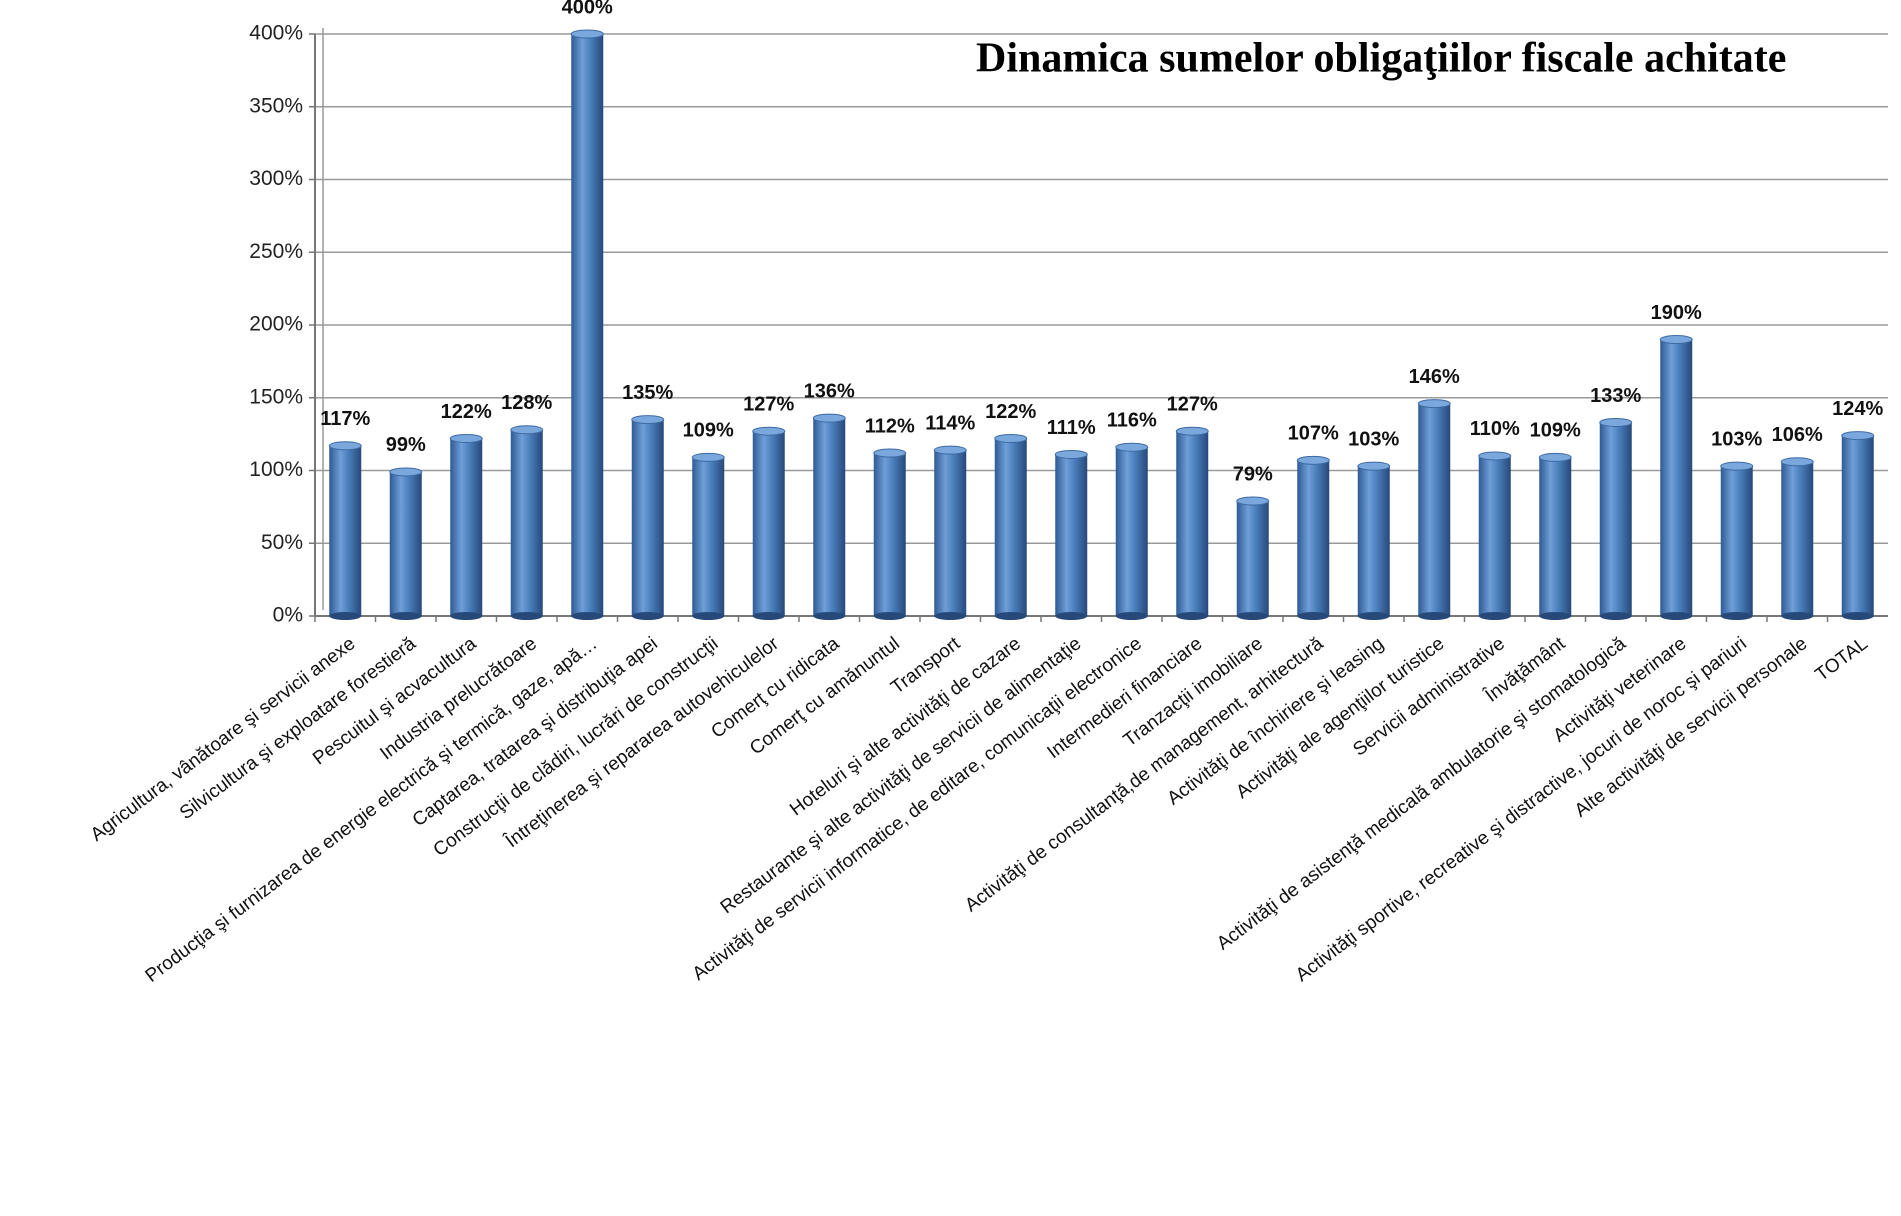 Image resolution: width=1901 pixels, height=1216 pixels. I want to click on value-label: 110%, so click(1495, 429).